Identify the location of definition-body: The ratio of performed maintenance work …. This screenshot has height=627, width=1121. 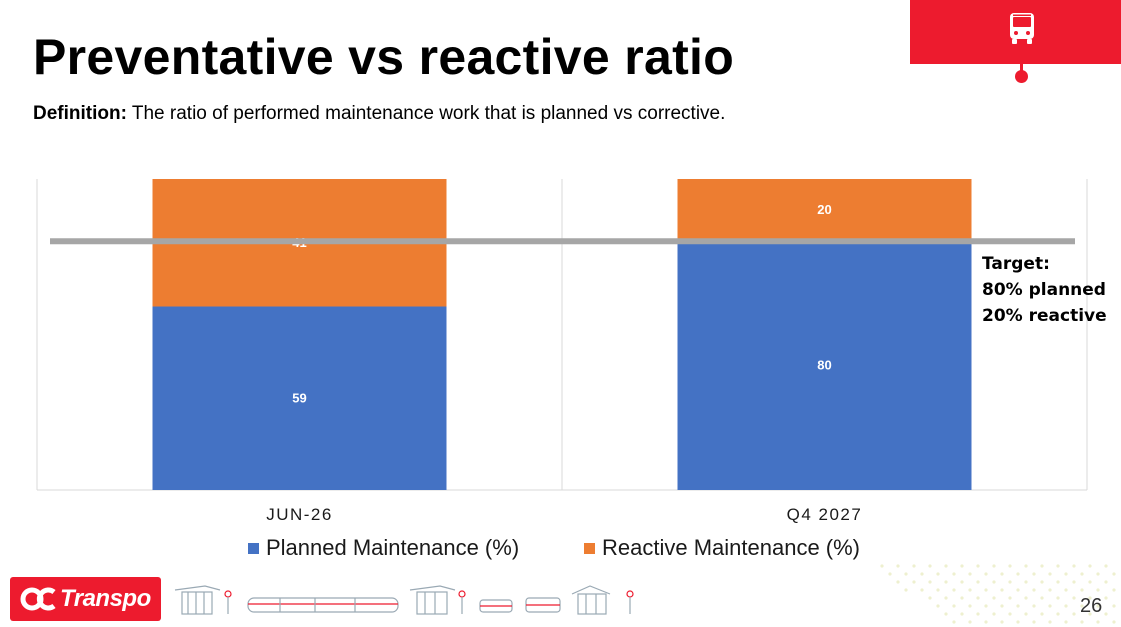
(426, 113).